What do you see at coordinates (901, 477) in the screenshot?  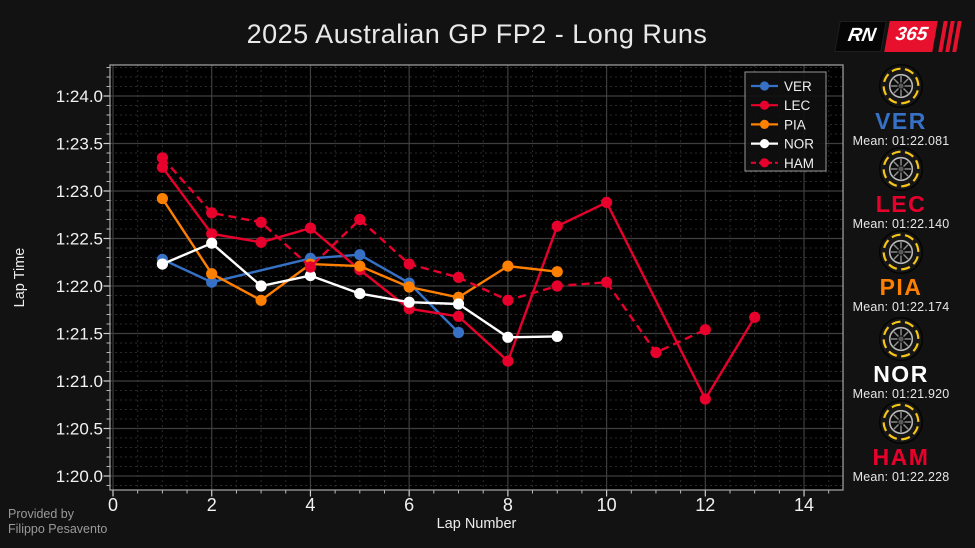 I see `driver-mean: Mean: 01:22.228` at bounding box center [901, 477].